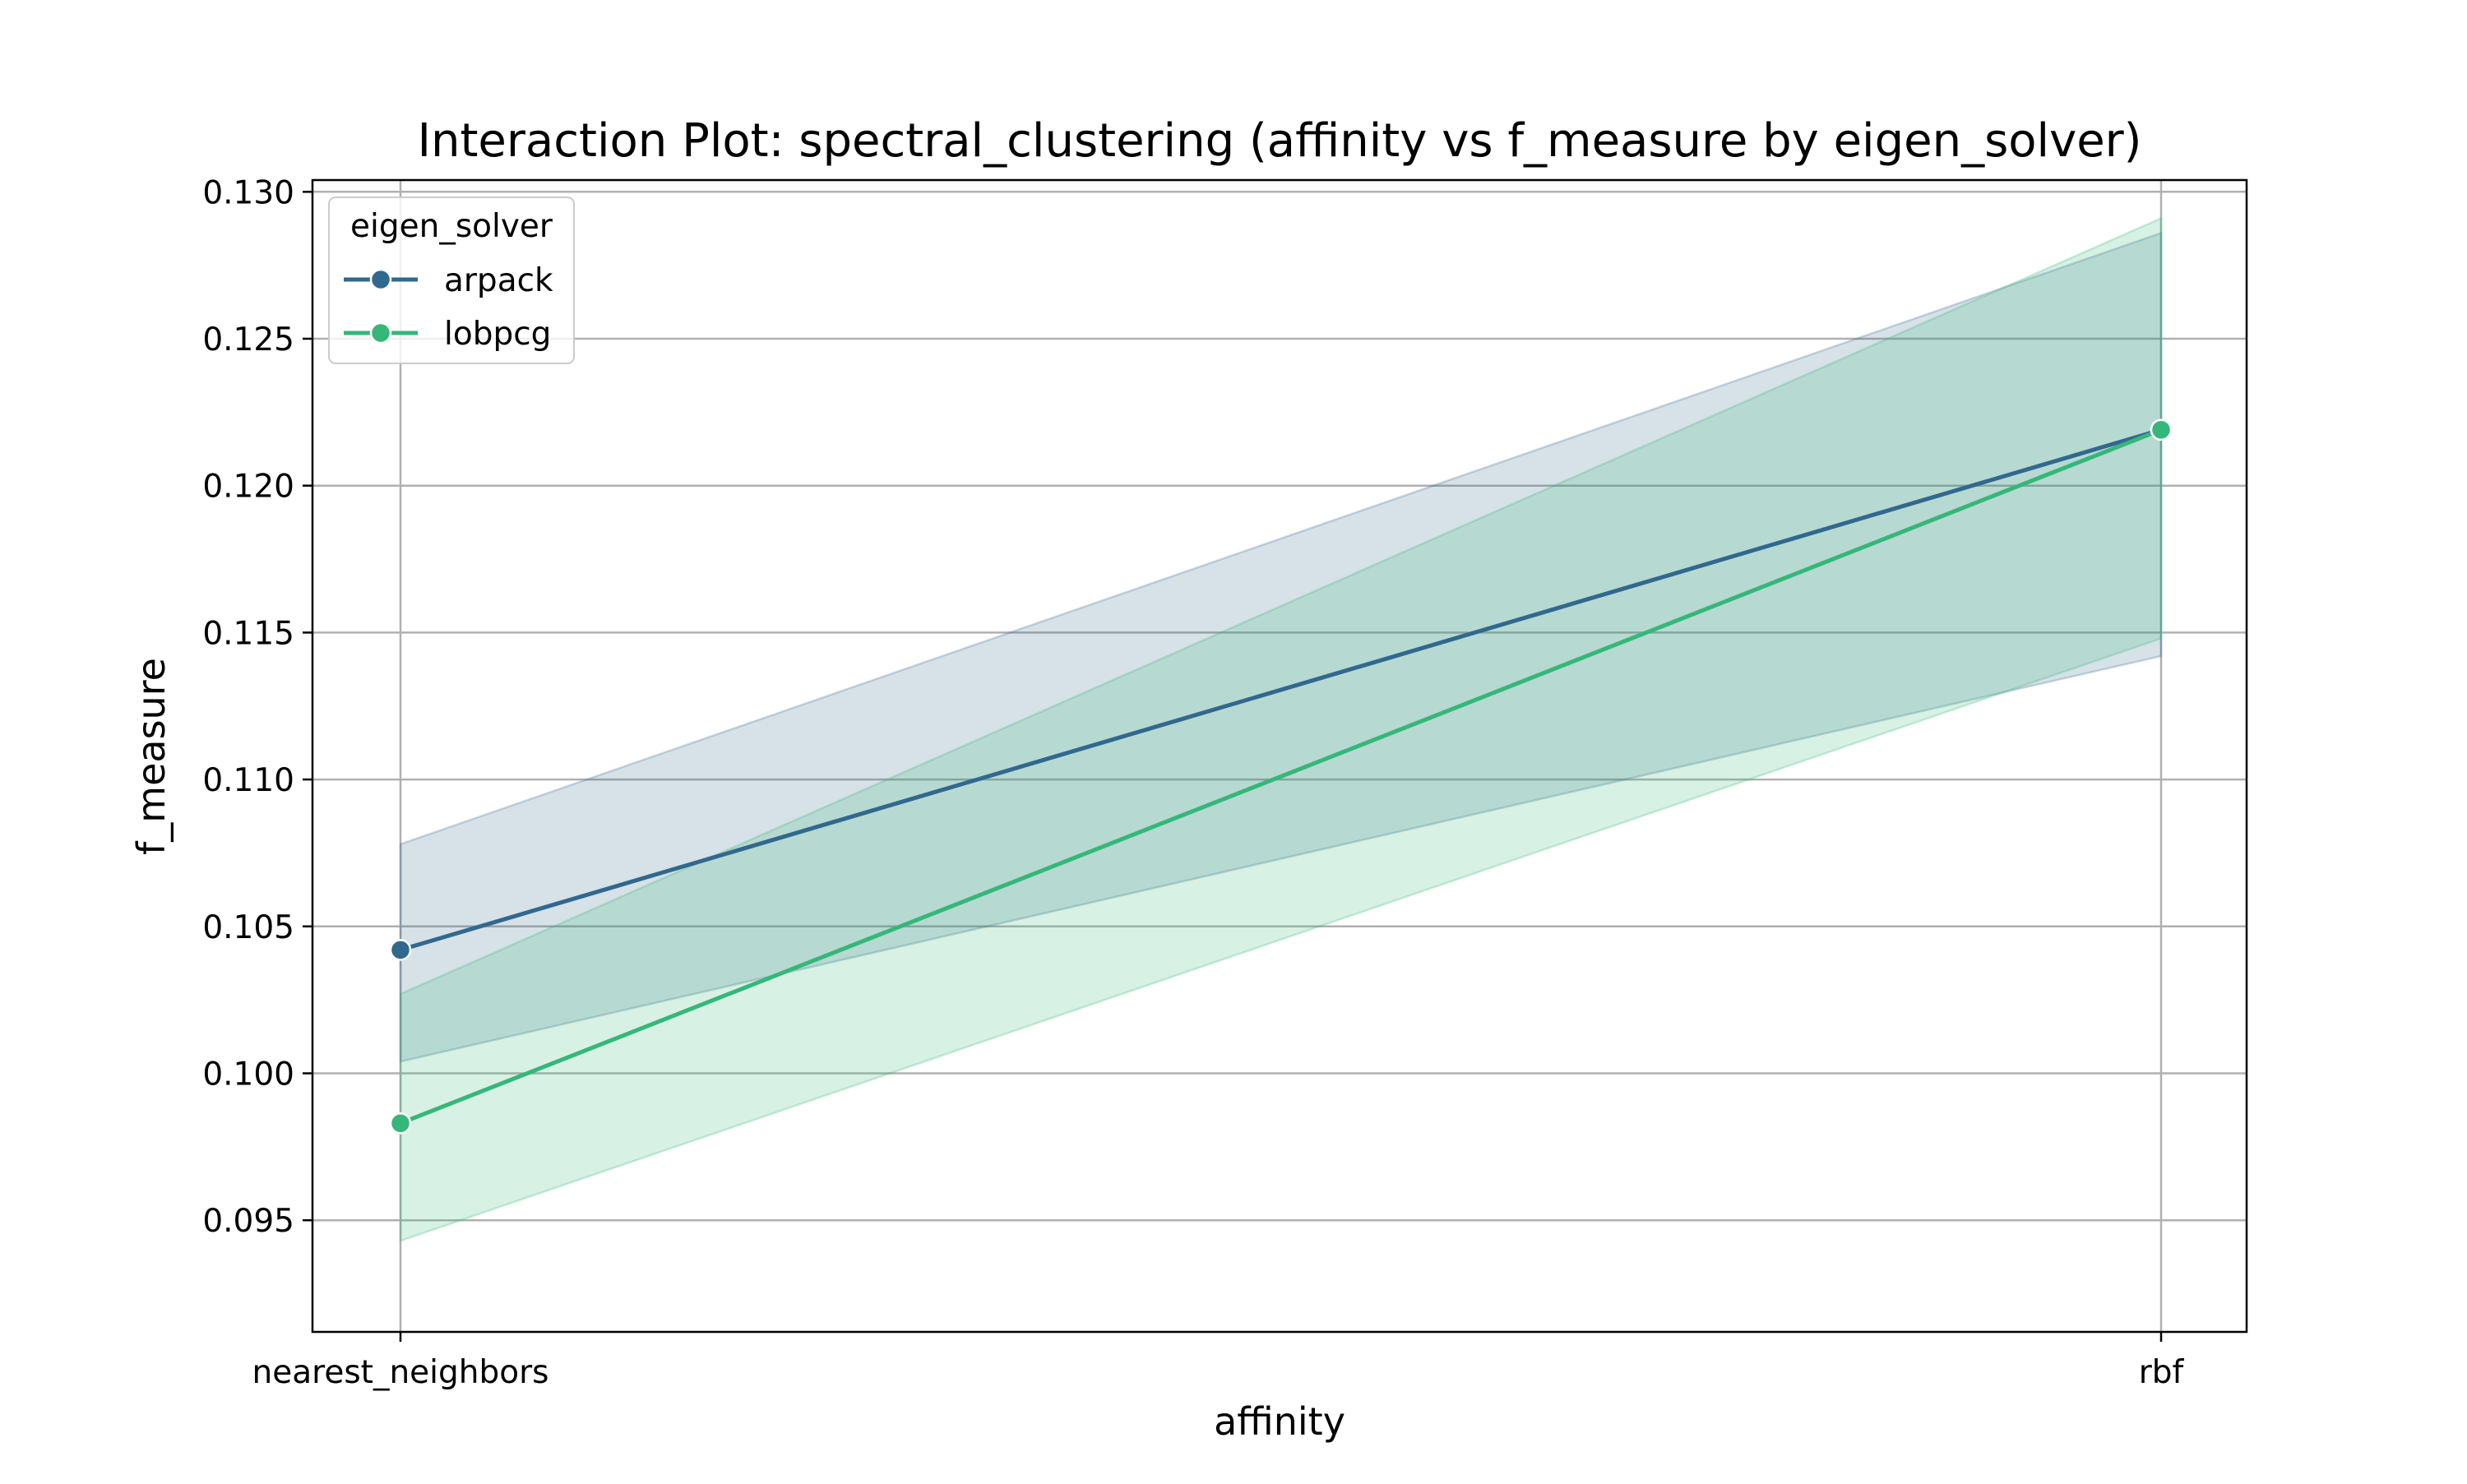 The width and height of the screenshot is (2467, 1484). What do you see at coordinates (248, 193) in the screenshot?
I see `y-tick-label: 0.130` at bounding box center [248, 193].